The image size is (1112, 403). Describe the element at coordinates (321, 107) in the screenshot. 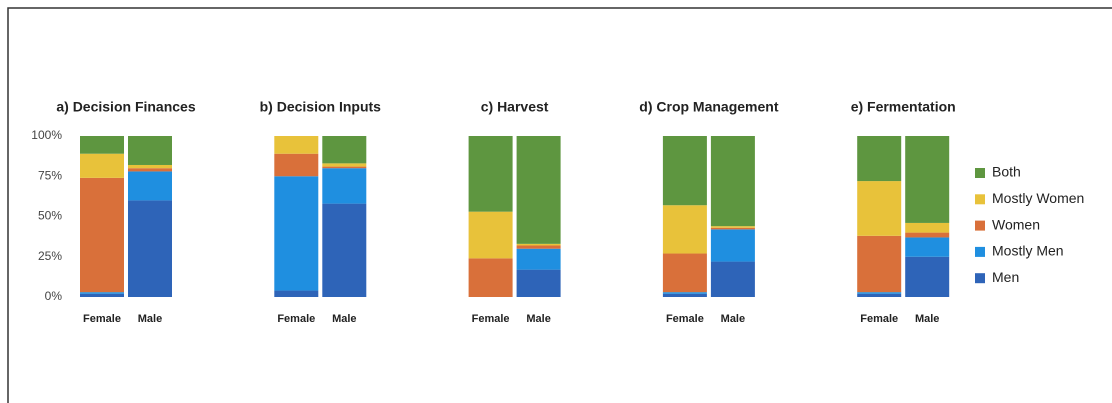

I see `chart-title: b) Decision Inputs` at that location.